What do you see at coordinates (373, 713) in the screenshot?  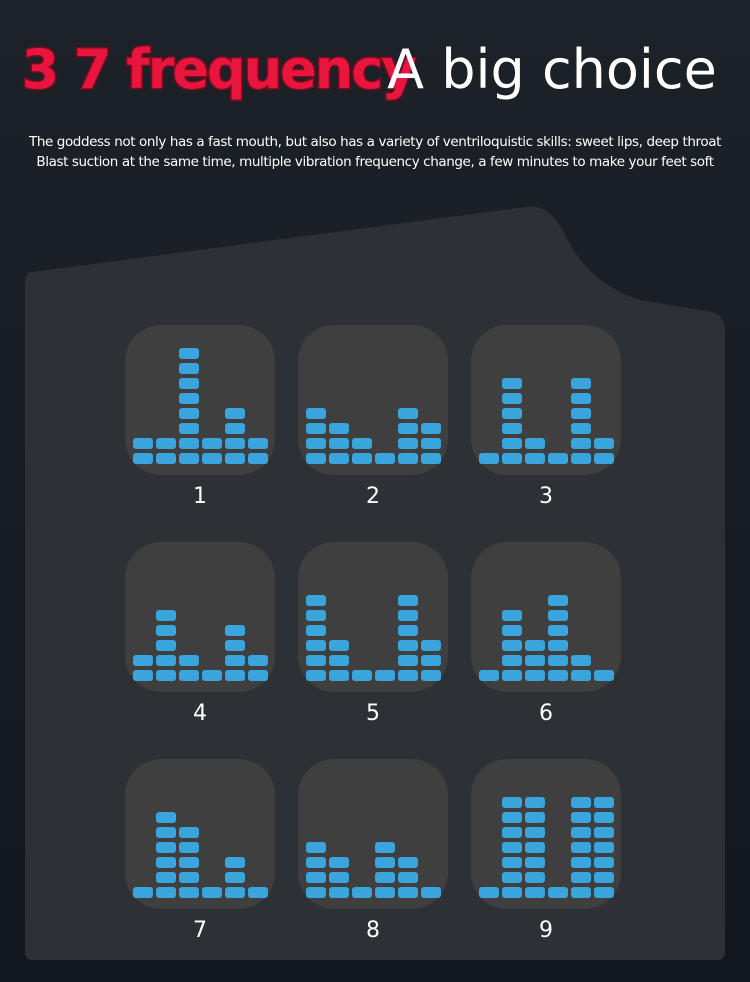 I see `mode-label: 5` at bounding box center [373, 713].